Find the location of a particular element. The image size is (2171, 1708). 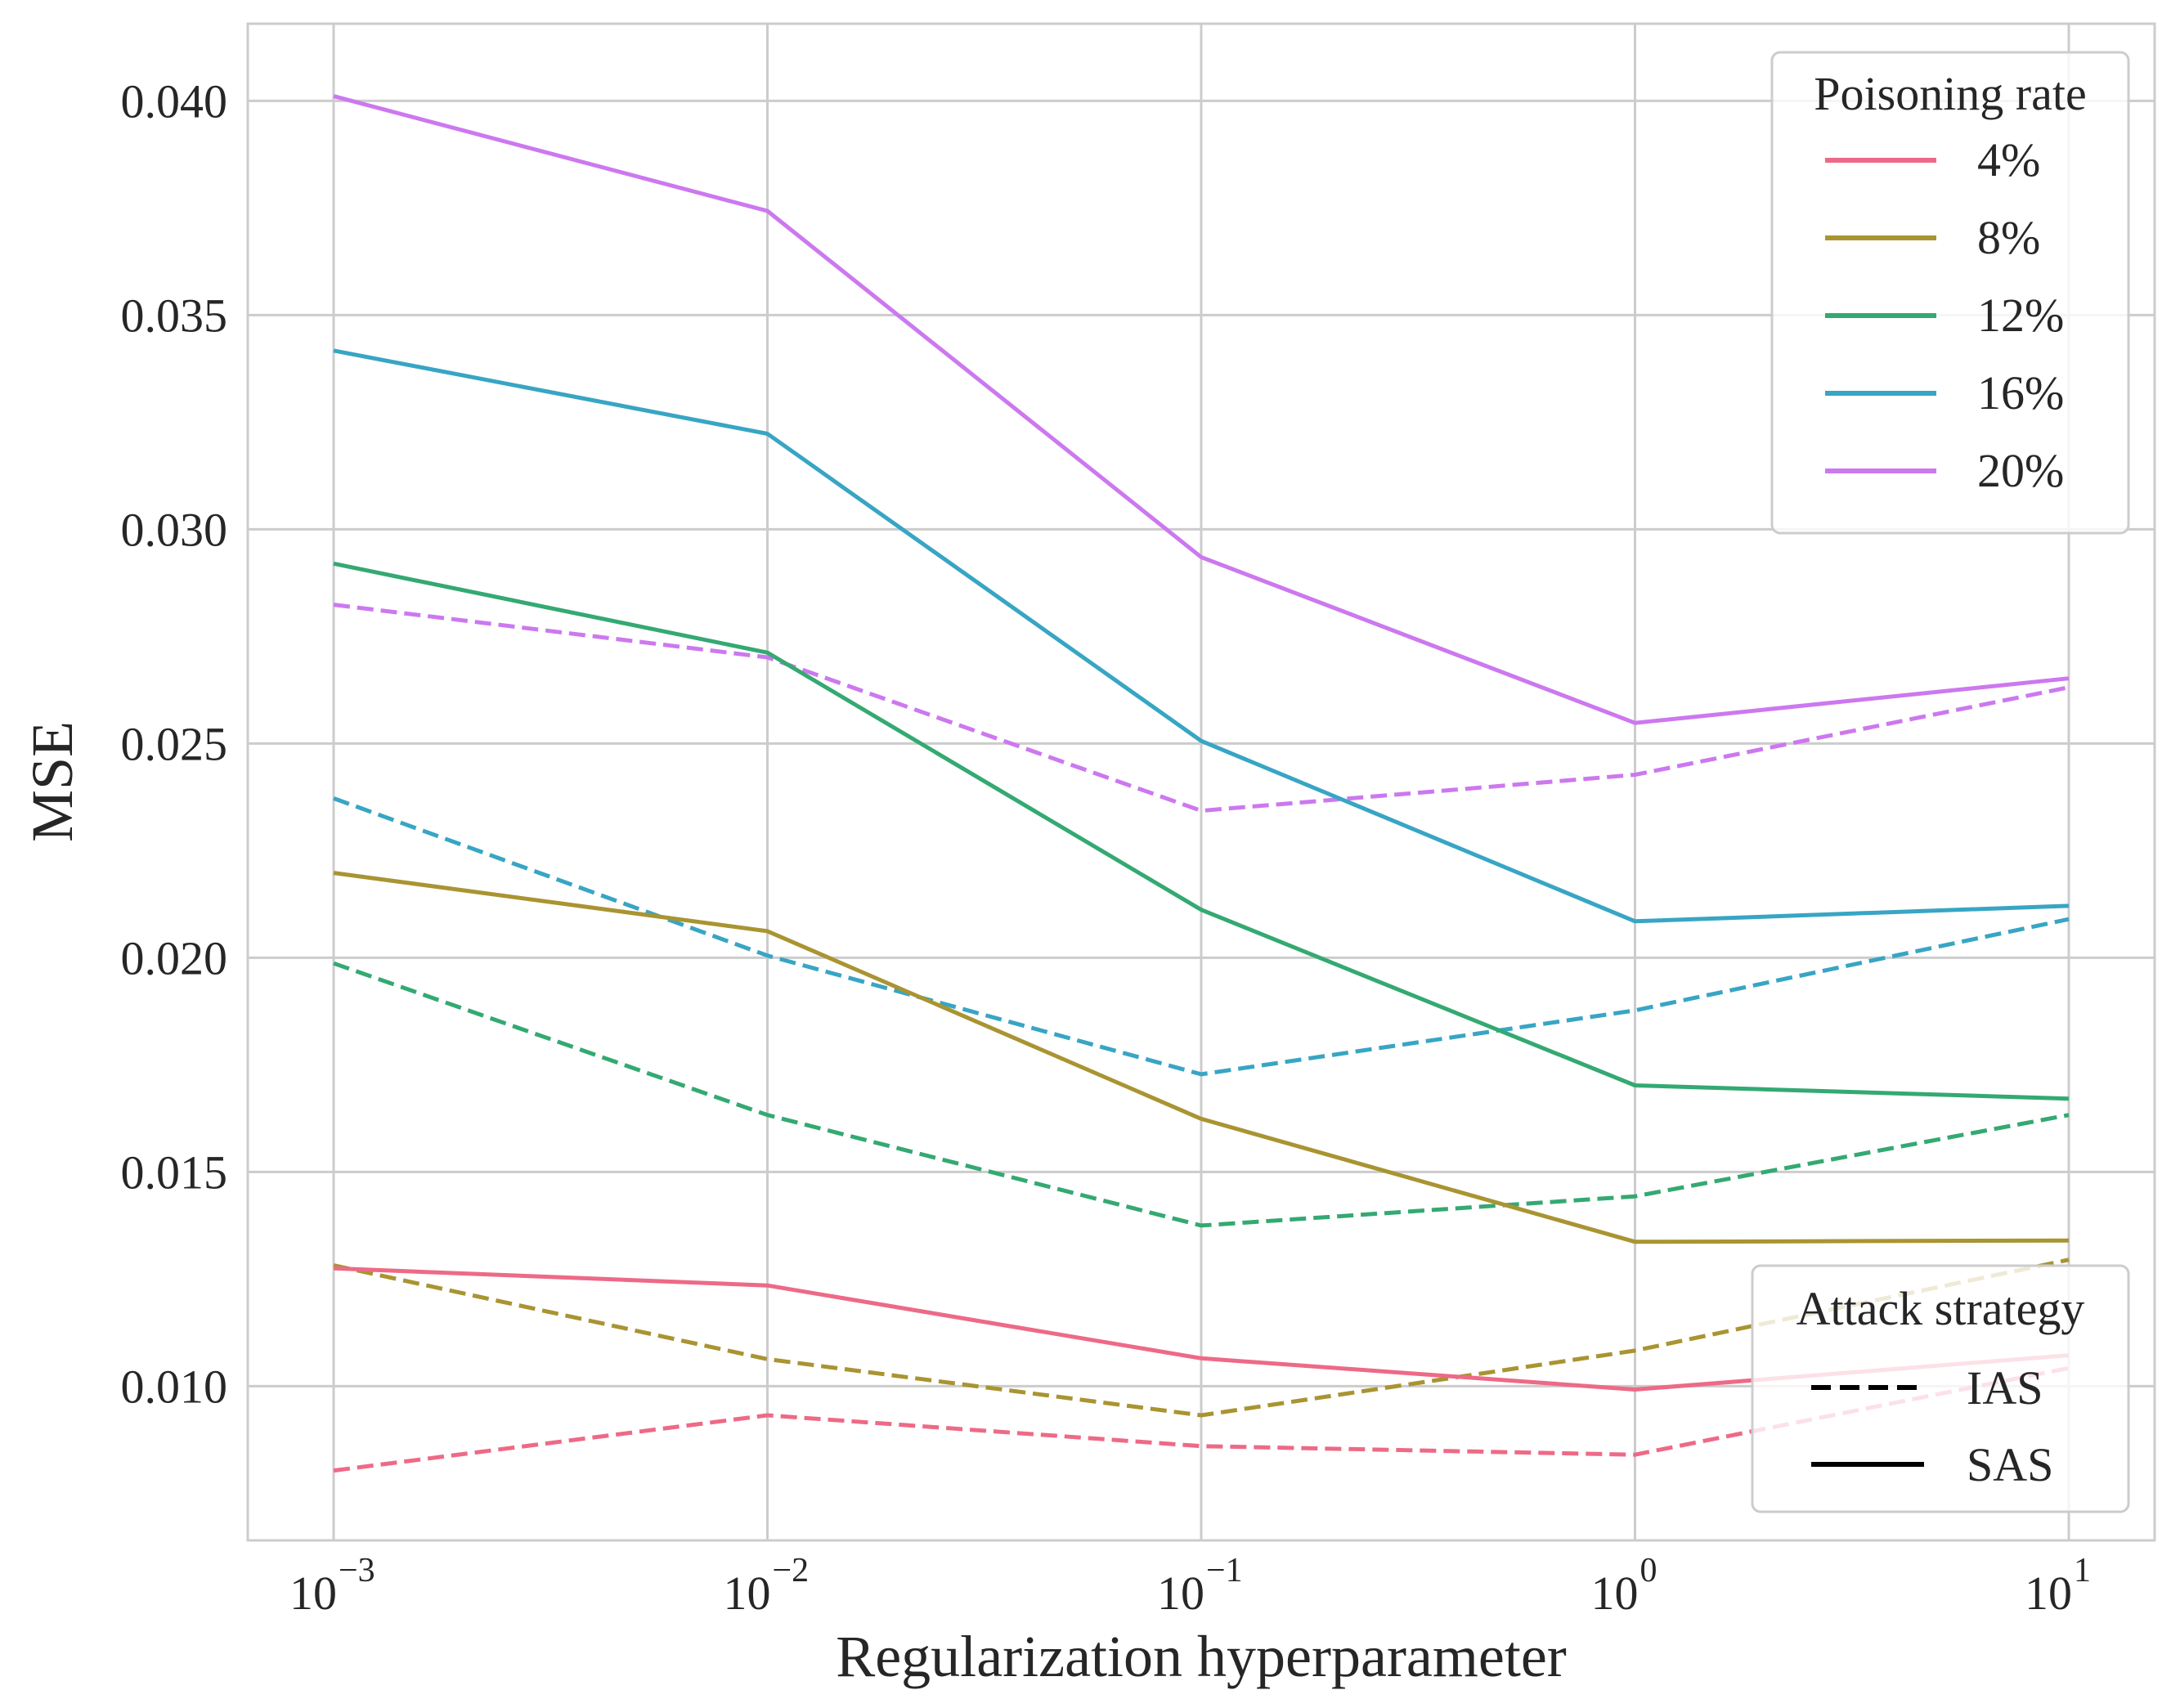

legend-entry: 4% is located at coordinates (1932, 159).